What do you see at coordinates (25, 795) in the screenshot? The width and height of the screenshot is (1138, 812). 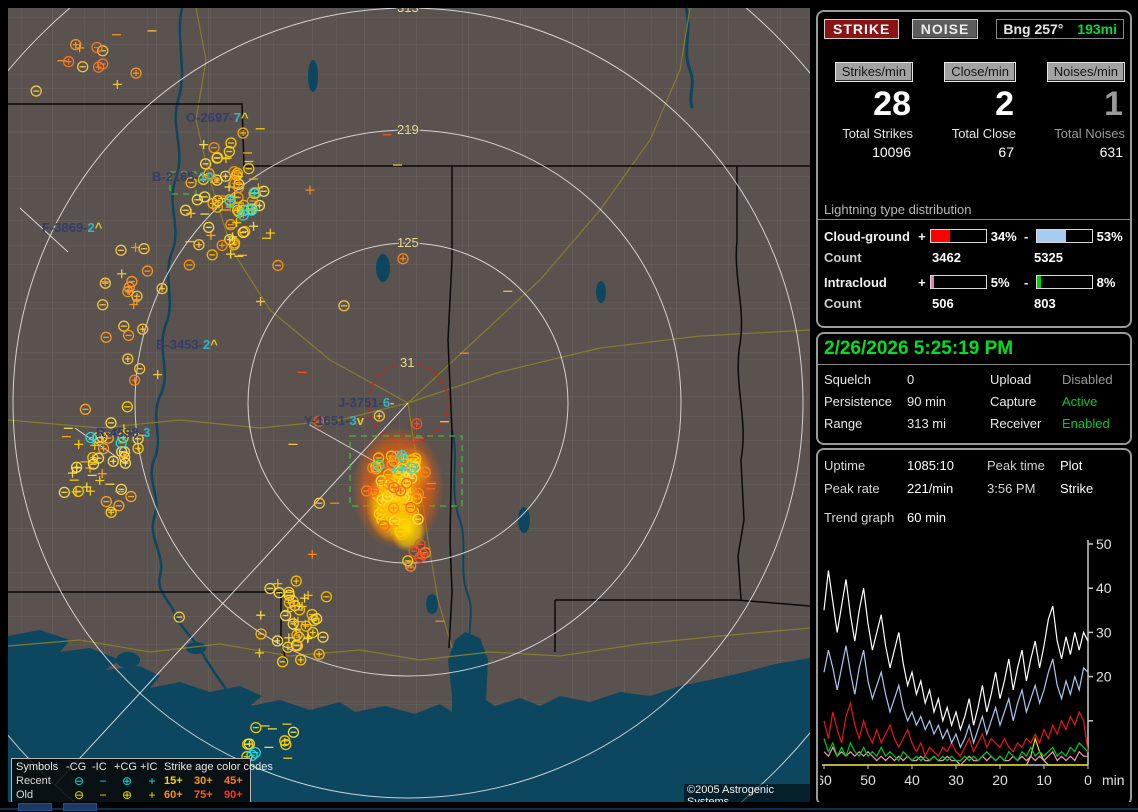 I see `legend-row-label: Old` at bounding box center [25, 795].